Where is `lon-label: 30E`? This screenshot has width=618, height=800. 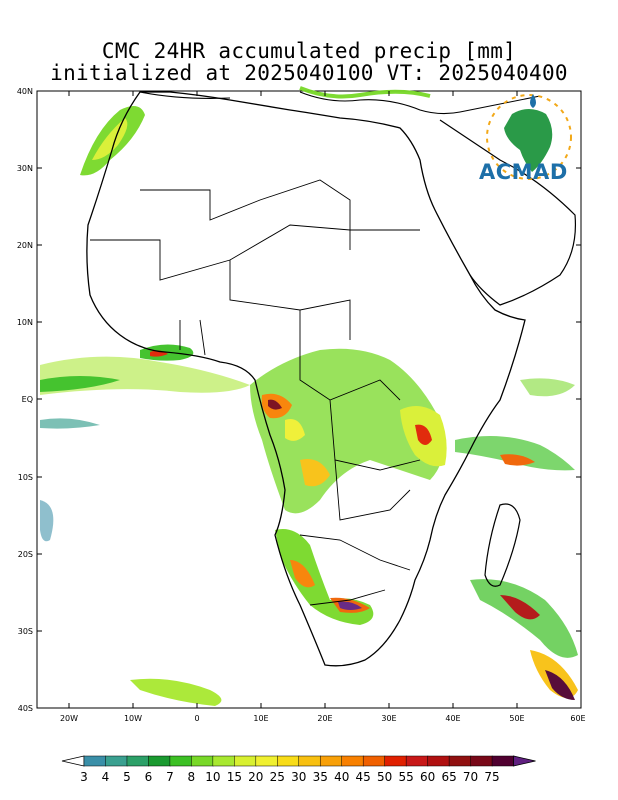
lon-label: 30E is located at coordinates (388, 718).